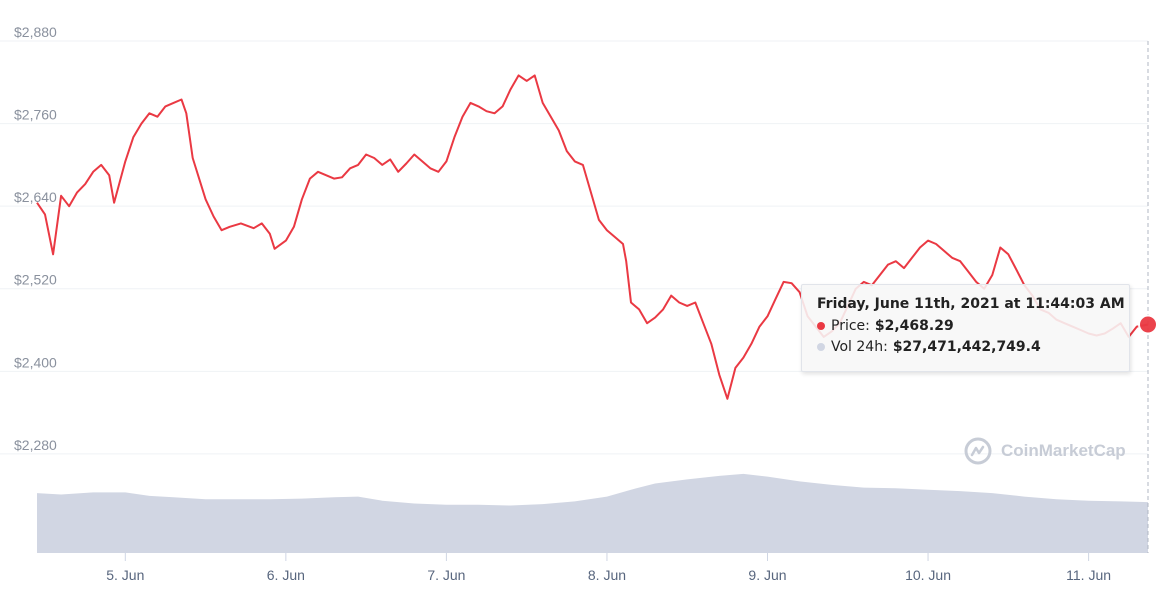  Describe the element at coordinates (1088, 575) in the screenshot. I see `x-tick-label: 11. Jun` at that location.